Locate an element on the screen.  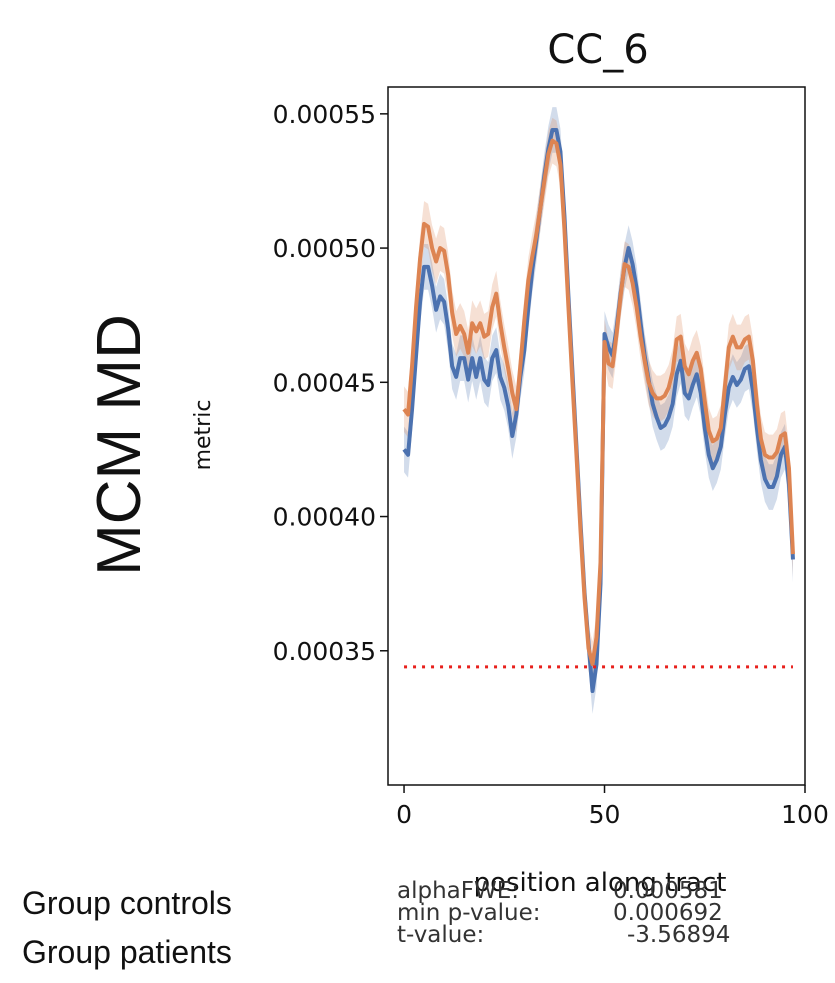
x-tick-label: 100 is located at coordinates (805, 814).